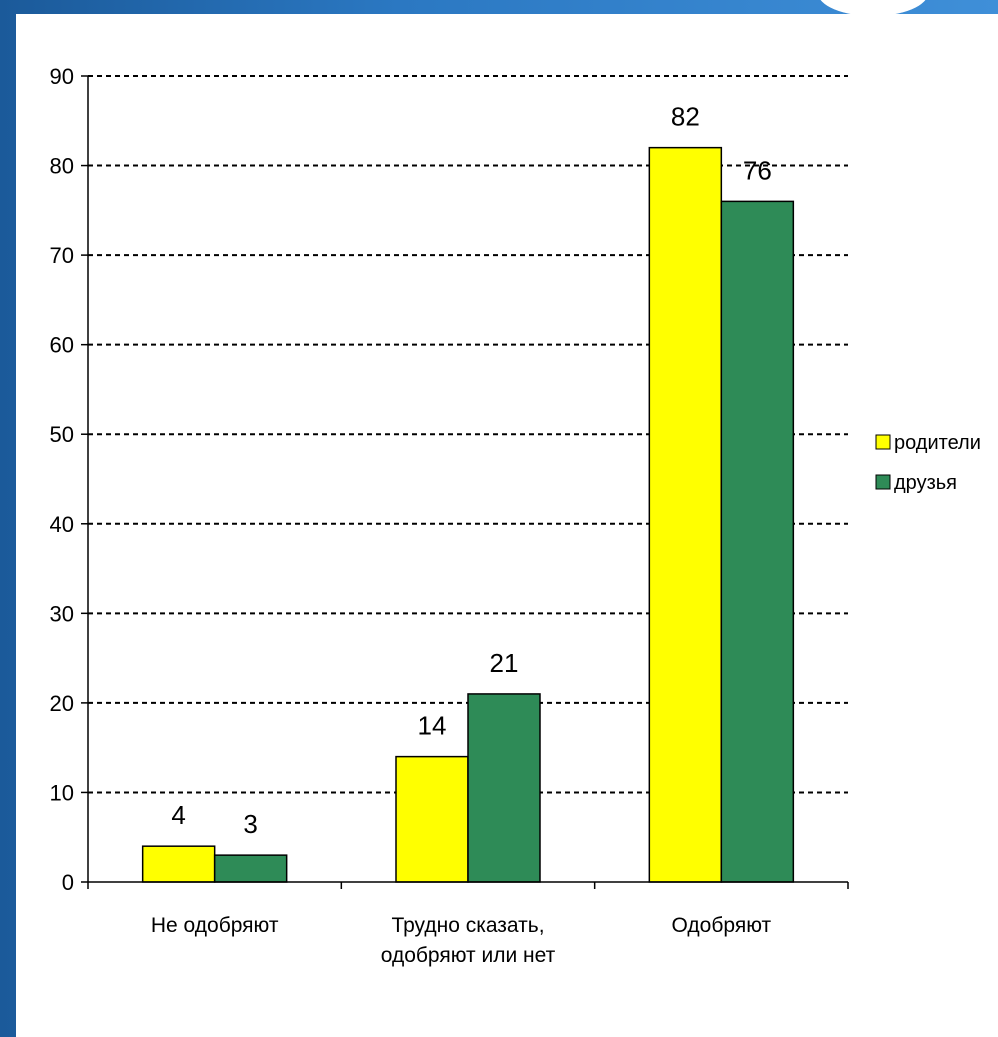 The image size is (998, 1037). I want to click on y-tick-label: 0, so click(68, 882).